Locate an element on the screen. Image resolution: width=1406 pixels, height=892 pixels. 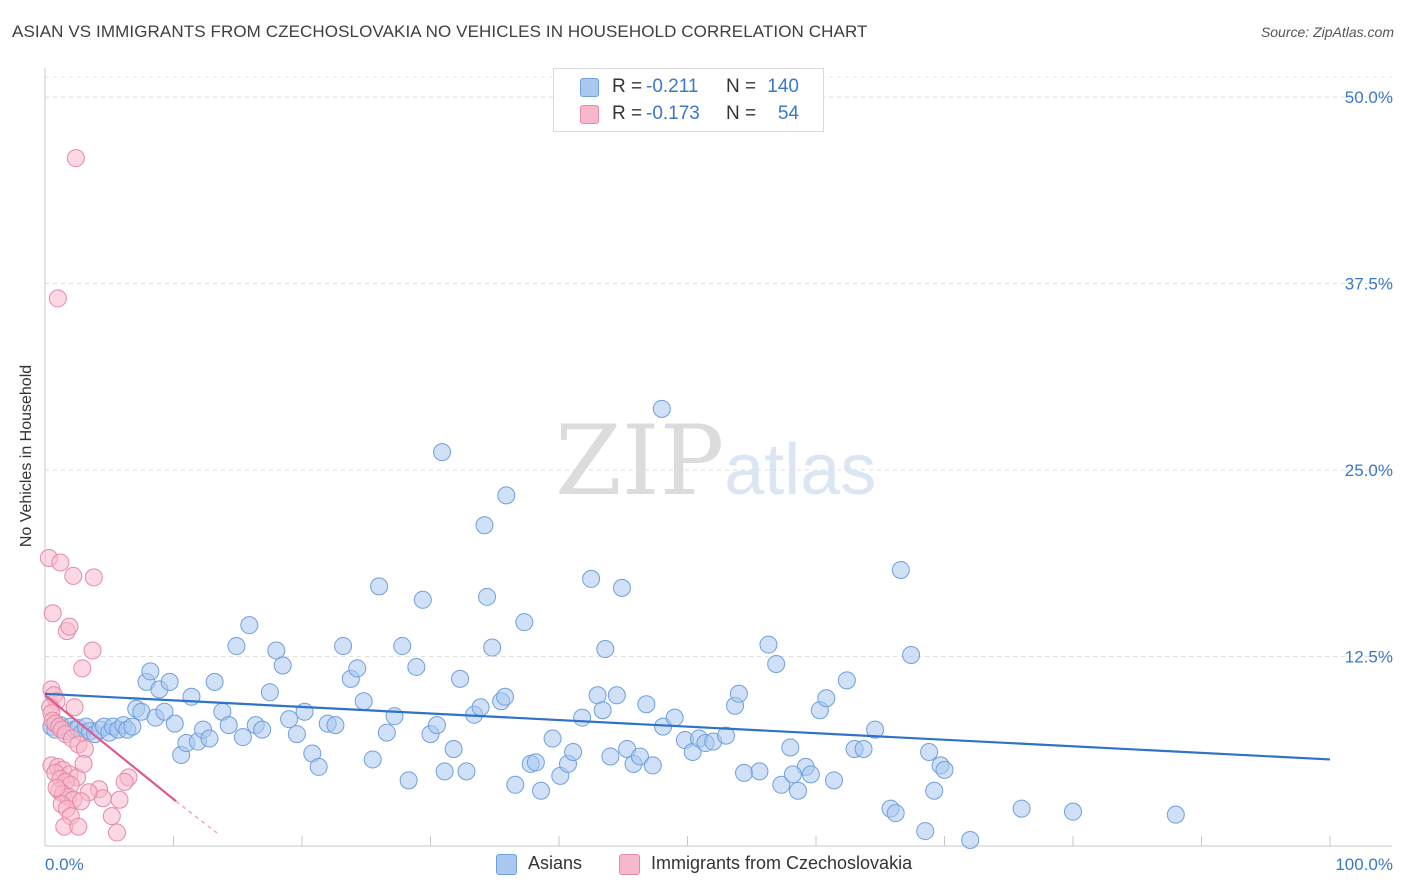
source-label: Source: ZipAtlas.com is located at coordinates (1327, 32).